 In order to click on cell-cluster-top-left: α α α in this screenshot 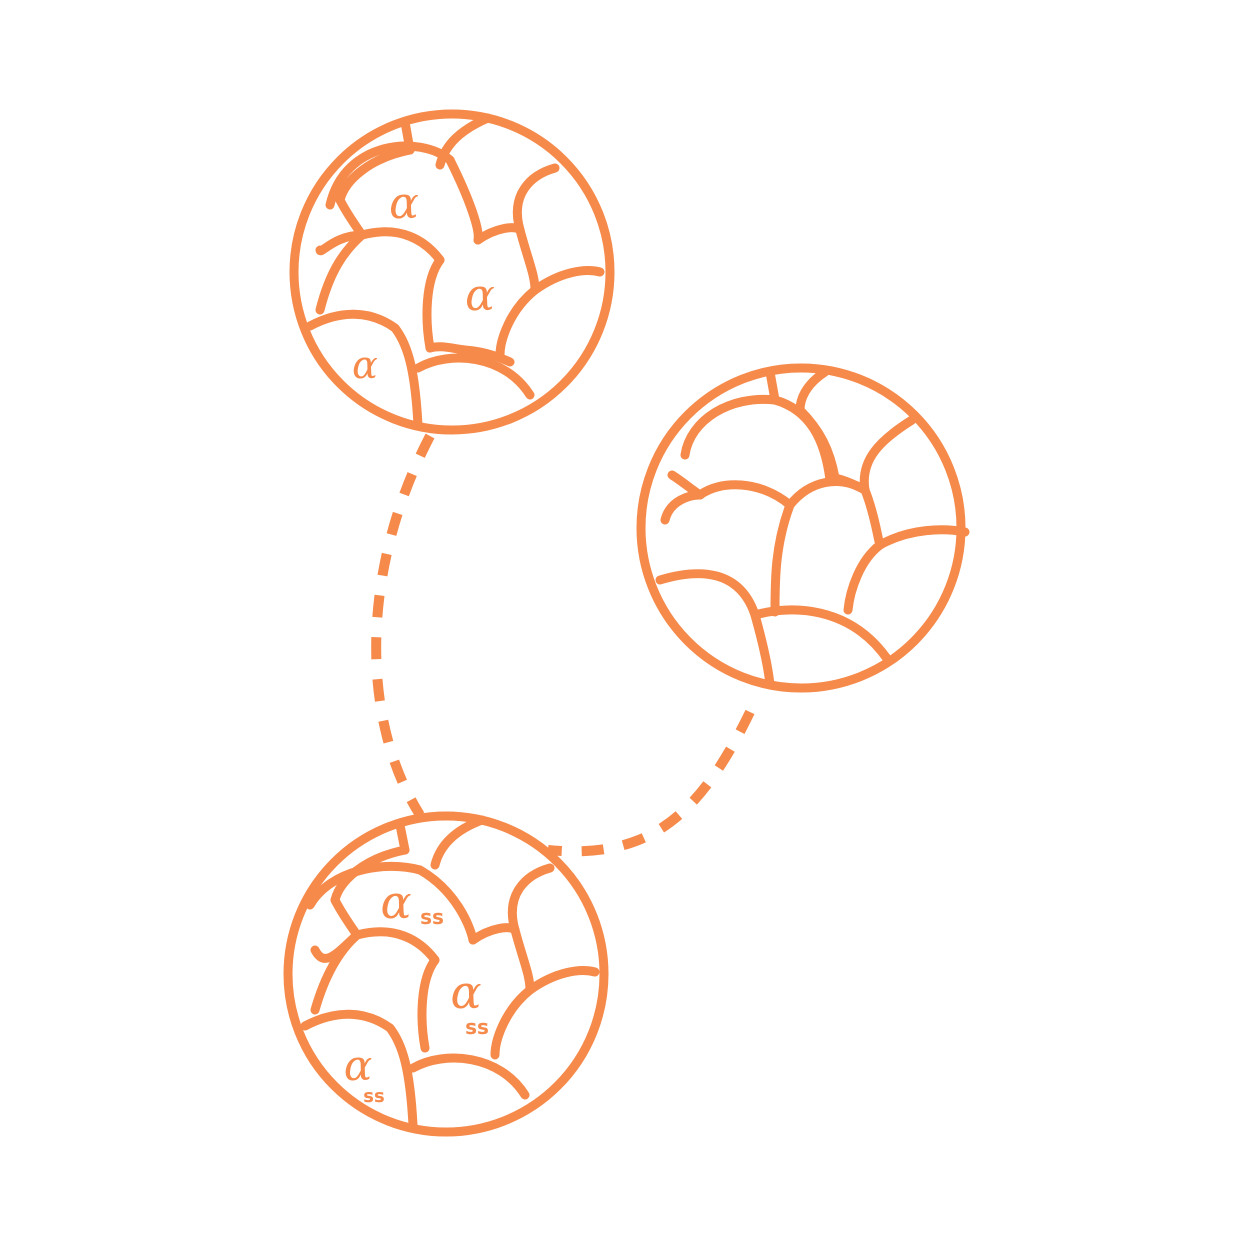, I will do `click(452, 272)`.